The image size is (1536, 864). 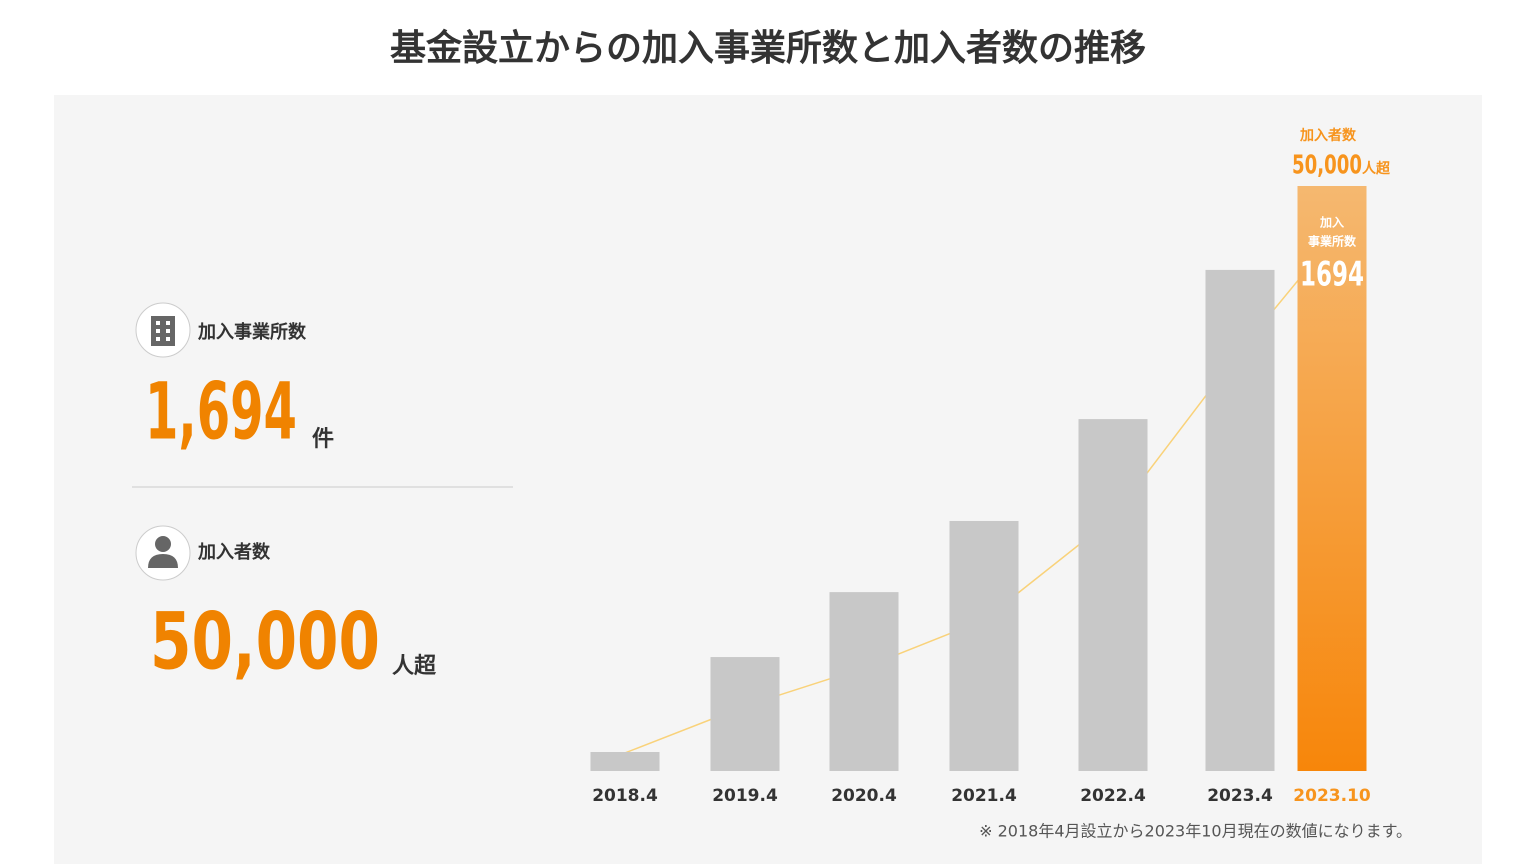 What do you see at coordinates (864, 796) in the screenshot?
I see `x-tick-label: 2020.4` at bounding box center [864, 796].